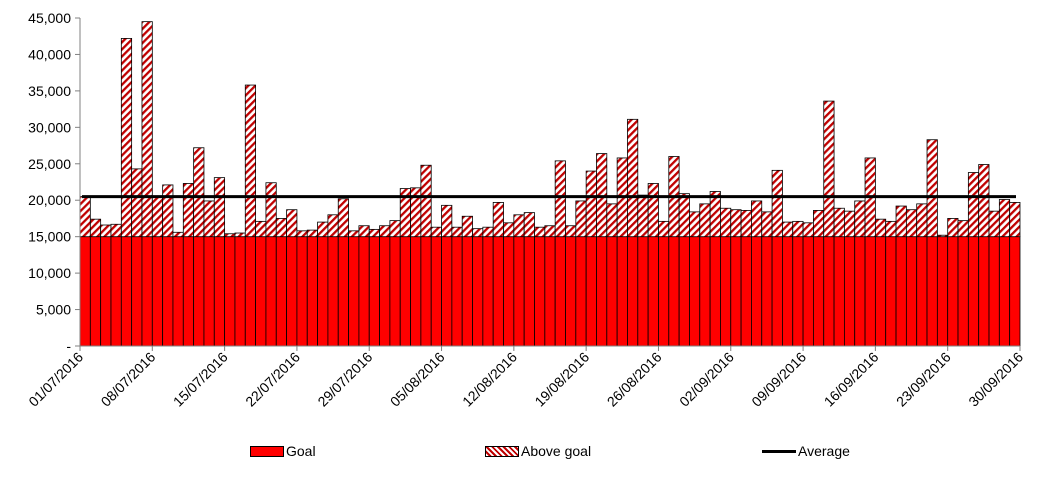 The image size is (1059, 479). What do you see at coordinates (128, 379) in the screenshot?
I see `x-tick-label: 08/07/2016` at bounding box center [128, 379].